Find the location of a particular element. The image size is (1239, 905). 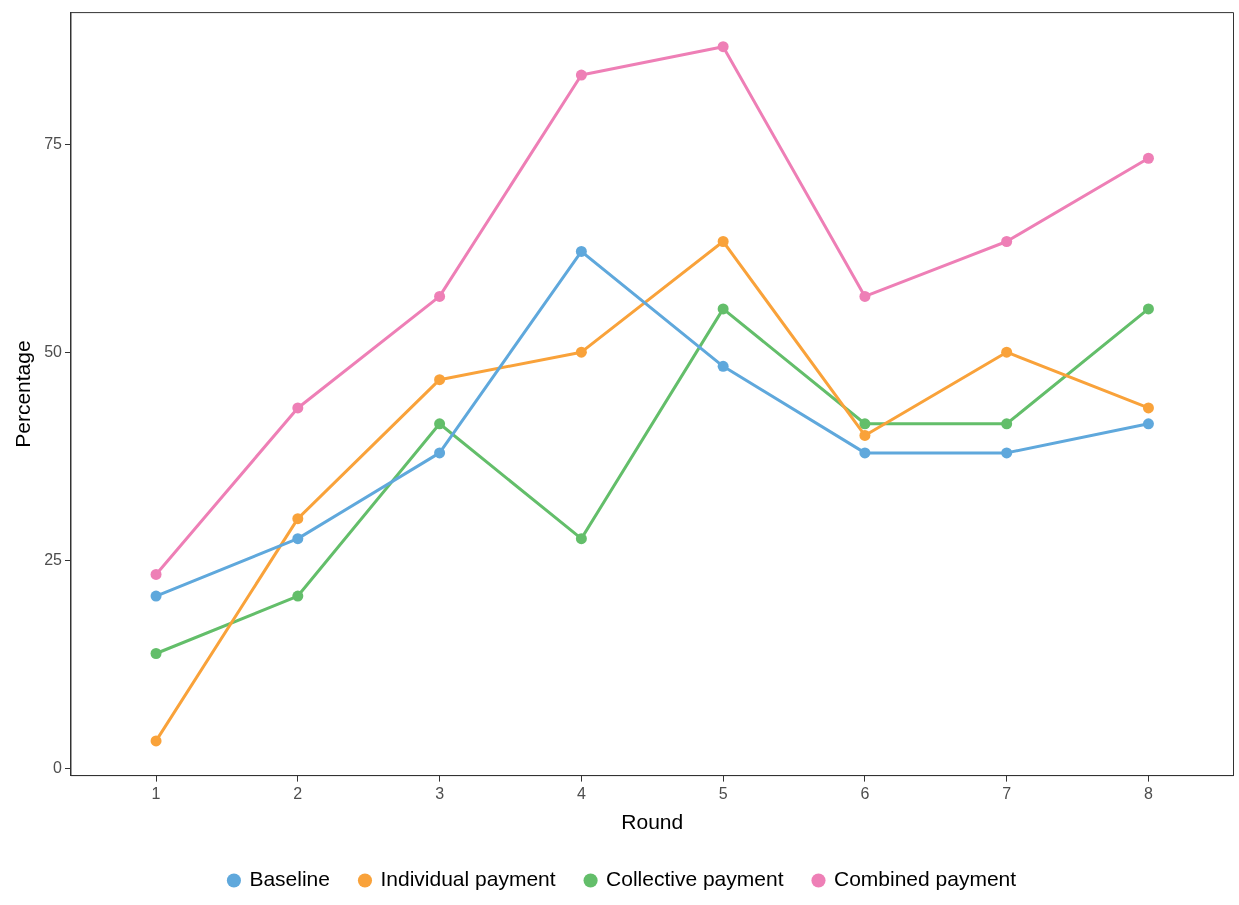

y-tick-label: 50 is located at coordinates (53, 351).